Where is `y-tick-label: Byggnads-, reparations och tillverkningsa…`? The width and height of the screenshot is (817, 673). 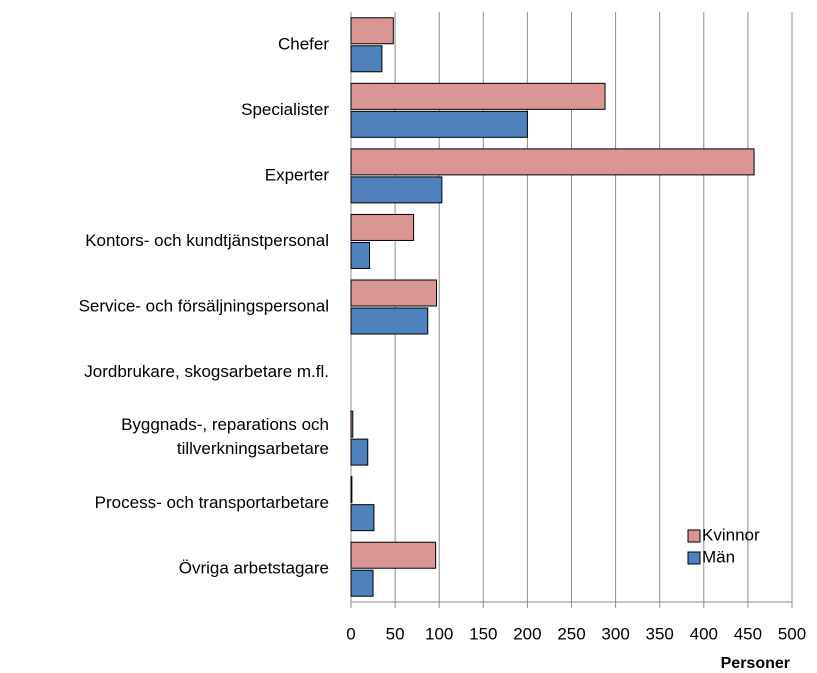 y-tick-label: Byggnads-, reparations och tillverkningsa… is located at coordinates (225, 437).